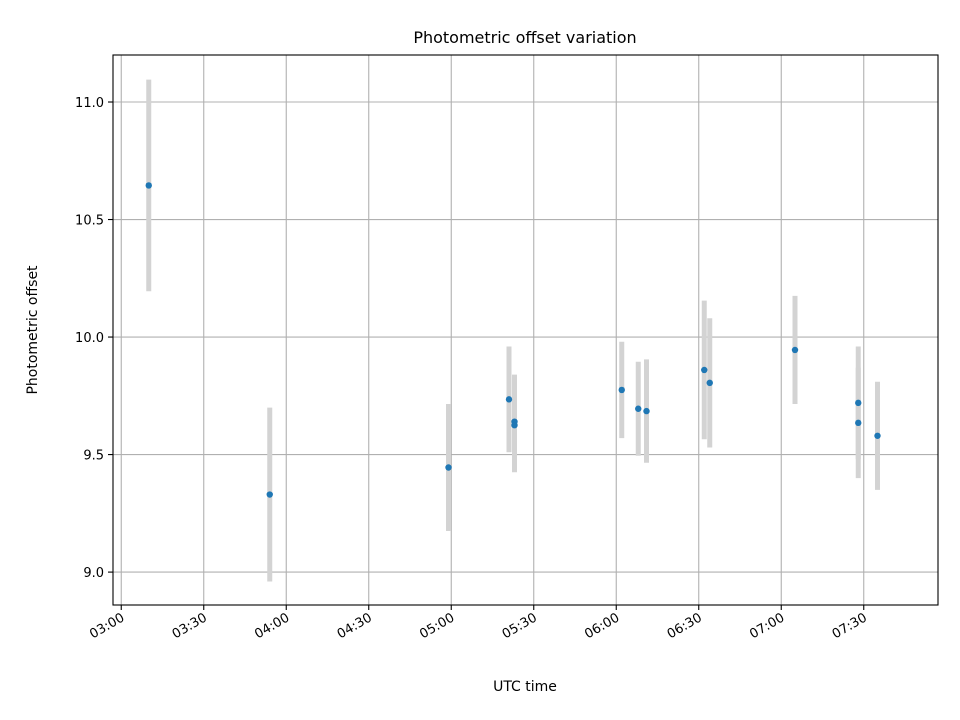 The width and height of the screenshot is (960, 720). I want to click on y-tick-label: 9.5, so click(93, 456).